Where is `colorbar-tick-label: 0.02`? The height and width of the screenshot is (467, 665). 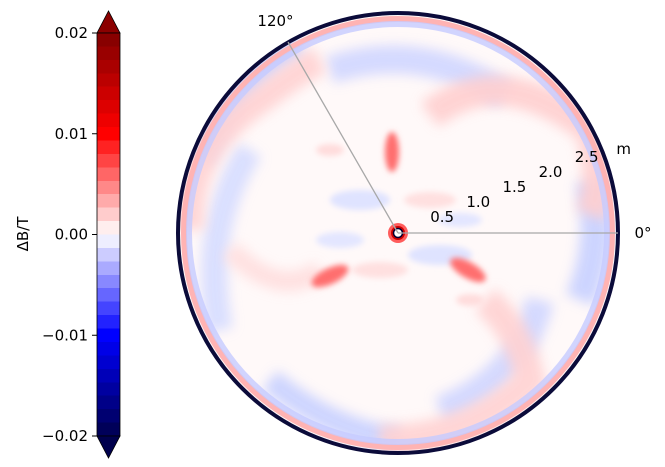 colorbar-tick-label: 0.02 is located at coordinates (71, 33).